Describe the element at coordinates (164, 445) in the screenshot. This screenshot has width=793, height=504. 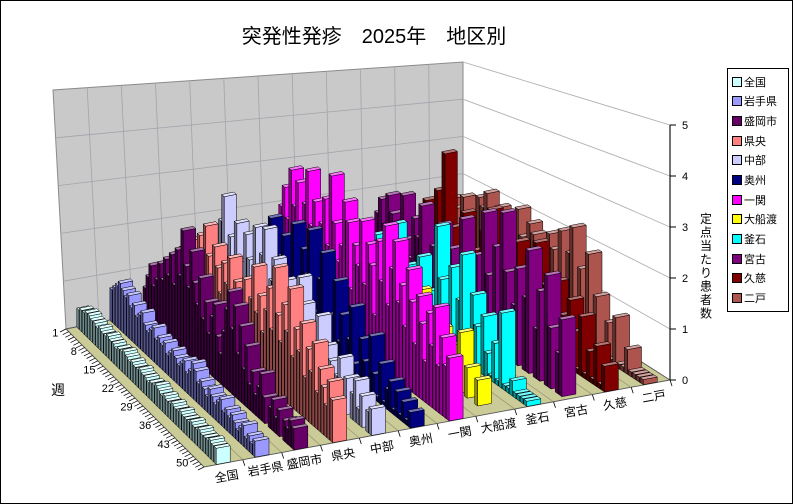
I see `week-tick-label: 43` at that location.